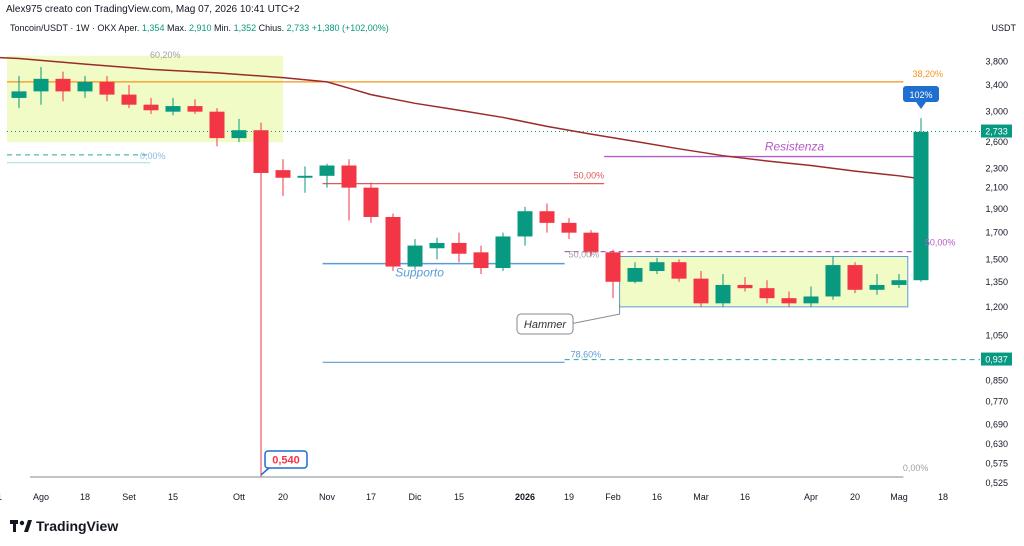  I want to click on price-badge-label: 2,733, so click(996, 132).